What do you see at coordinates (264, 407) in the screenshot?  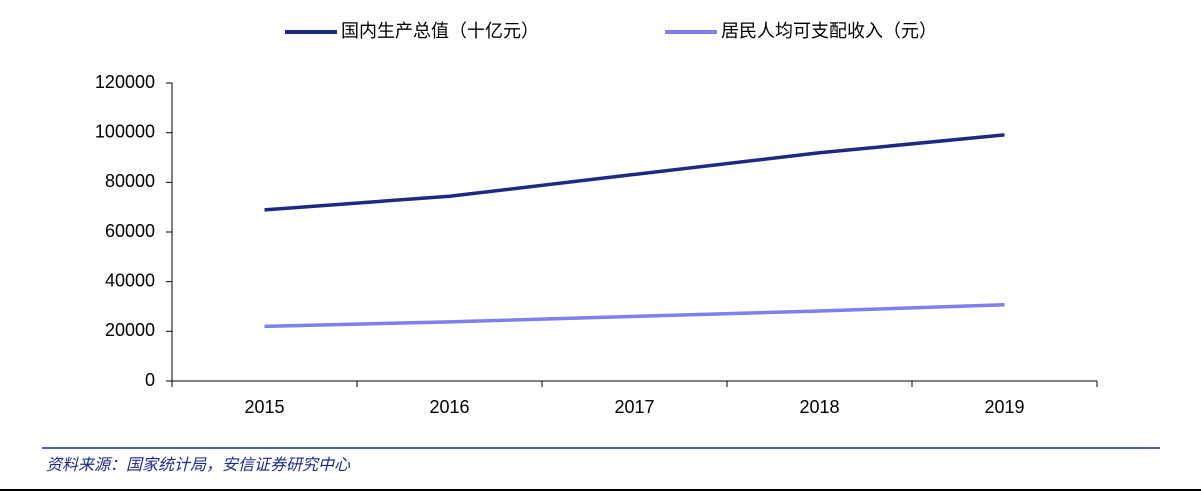 I see `x-tick-label: 2015` at bounding box center [264, 407].